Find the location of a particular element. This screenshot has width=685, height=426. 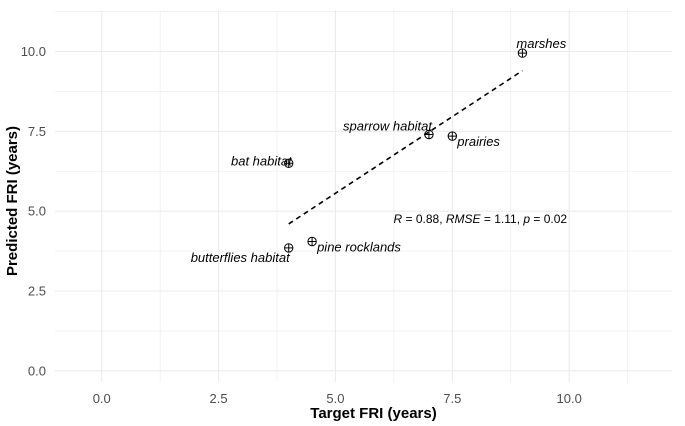

point-label: butterflies habitat is located at coordinates (241, 257).